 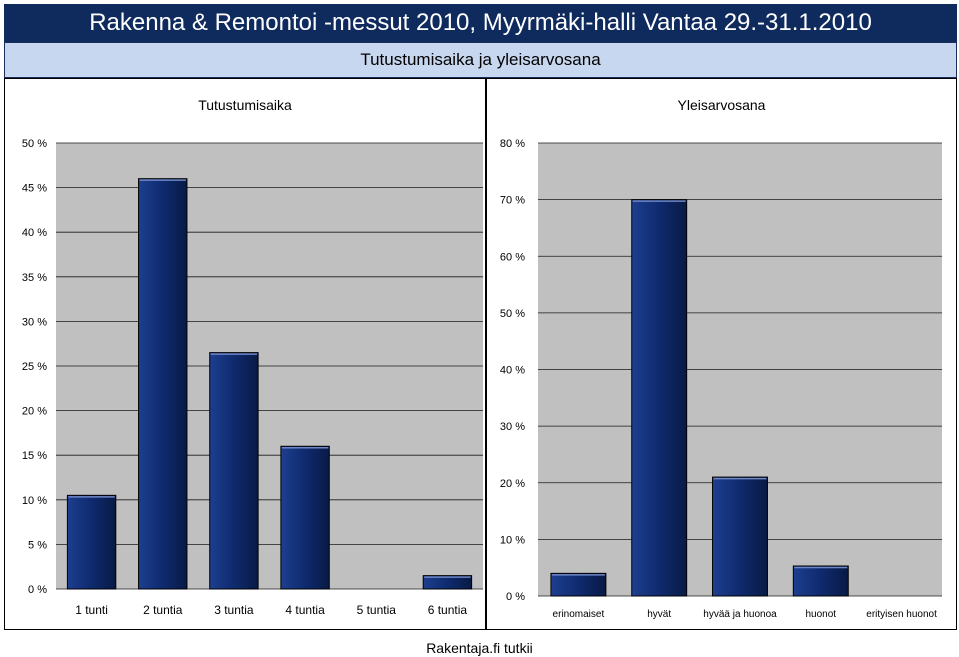 I want to click on tutustumisaika-y-tick-label: 5 %, so click(x=37, y=545).